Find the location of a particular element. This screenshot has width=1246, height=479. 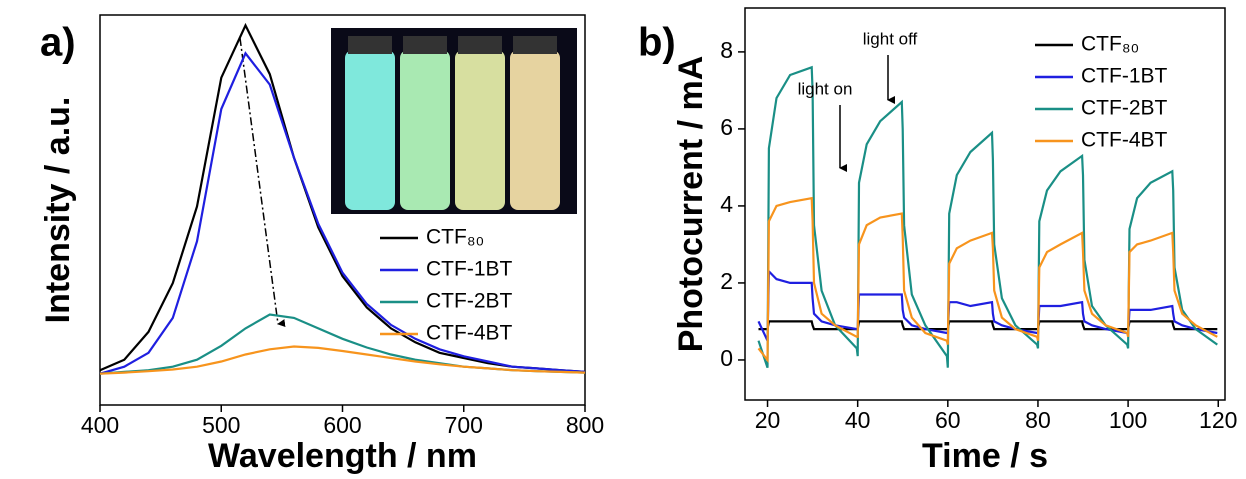

y-tick-label: 2 is located at coordinates (726, 281).